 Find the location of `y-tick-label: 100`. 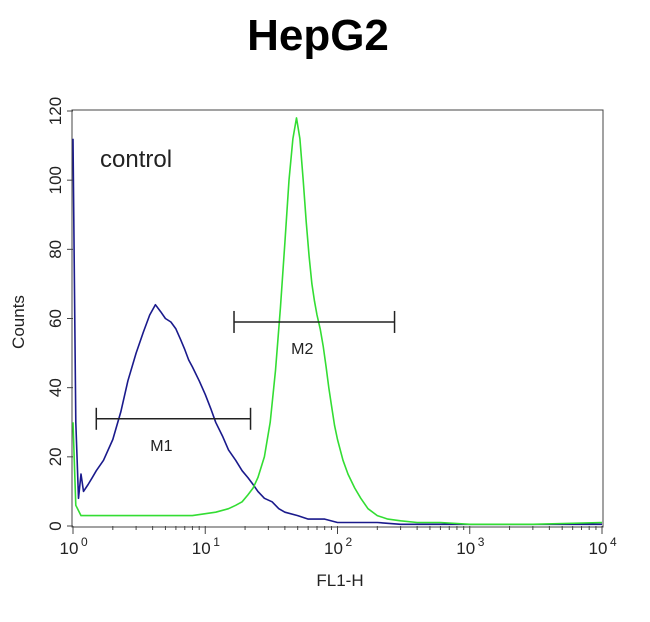

y-tick-label: 100 is located at coordinates (55, 180).